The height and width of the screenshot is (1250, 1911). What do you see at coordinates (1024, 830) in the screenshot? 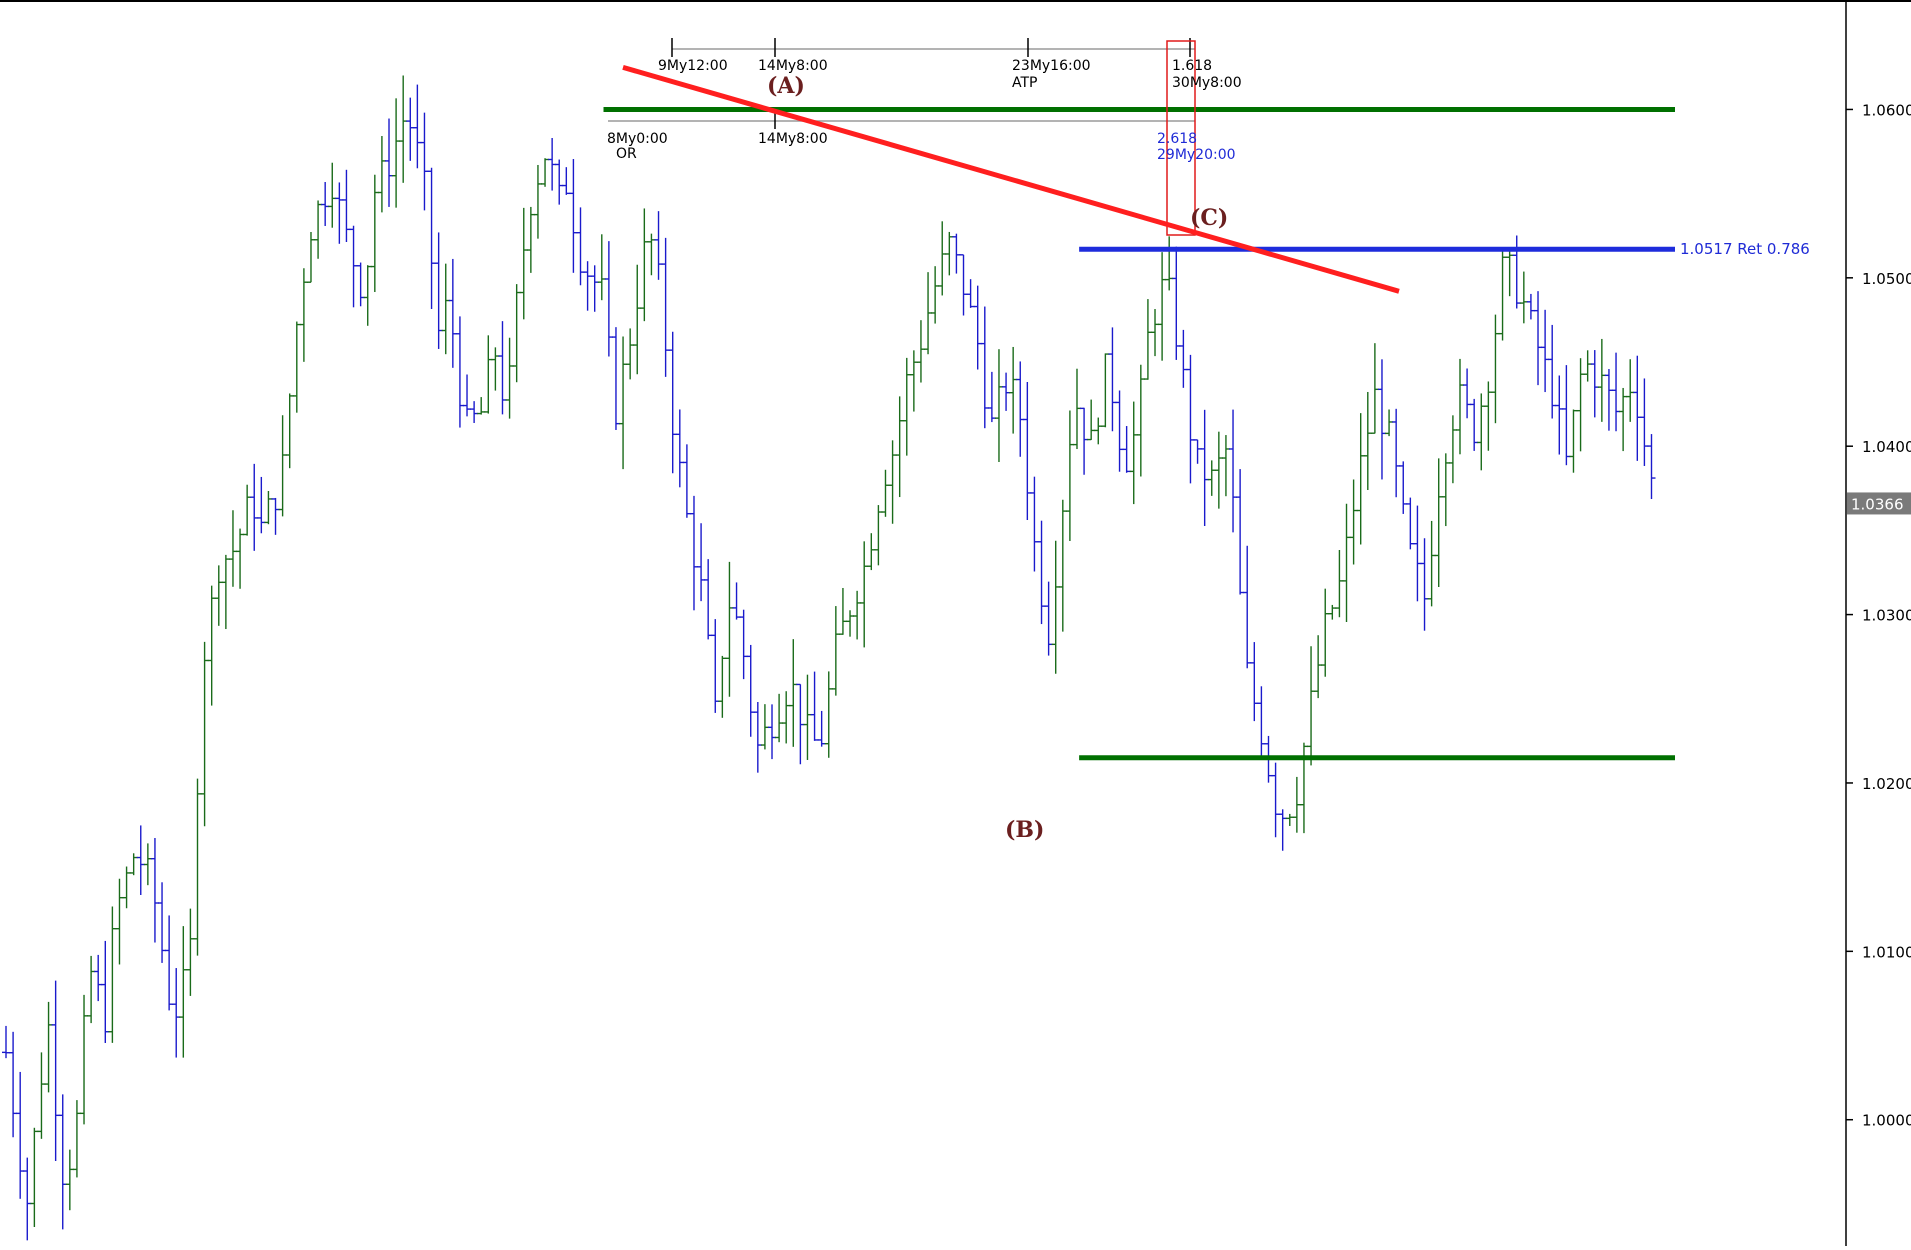
I see `wave-label-b: (B)` at bounding box center [1024, 830].